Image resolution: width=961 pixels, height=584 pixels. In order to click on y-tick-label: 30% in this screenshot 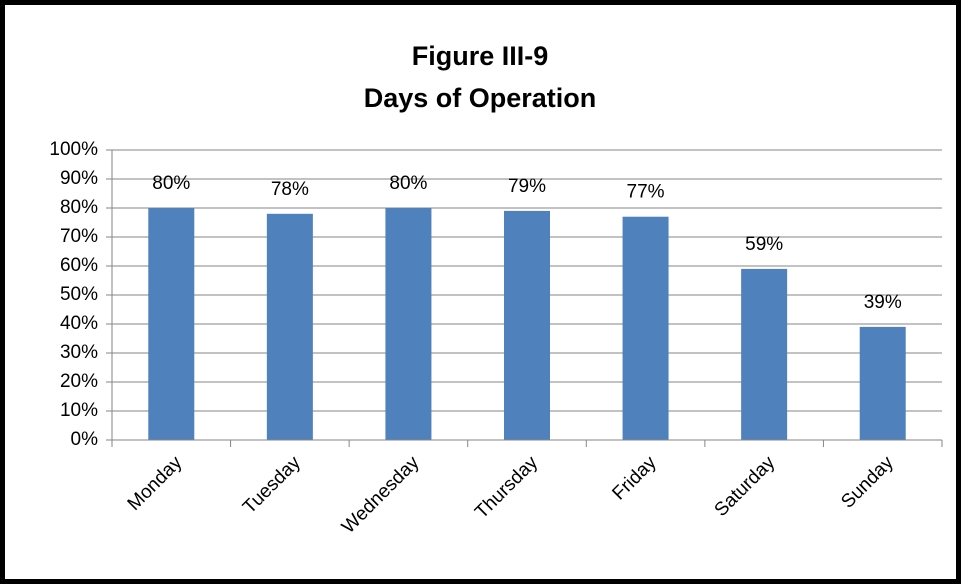, I will do `click(79, 352)`.